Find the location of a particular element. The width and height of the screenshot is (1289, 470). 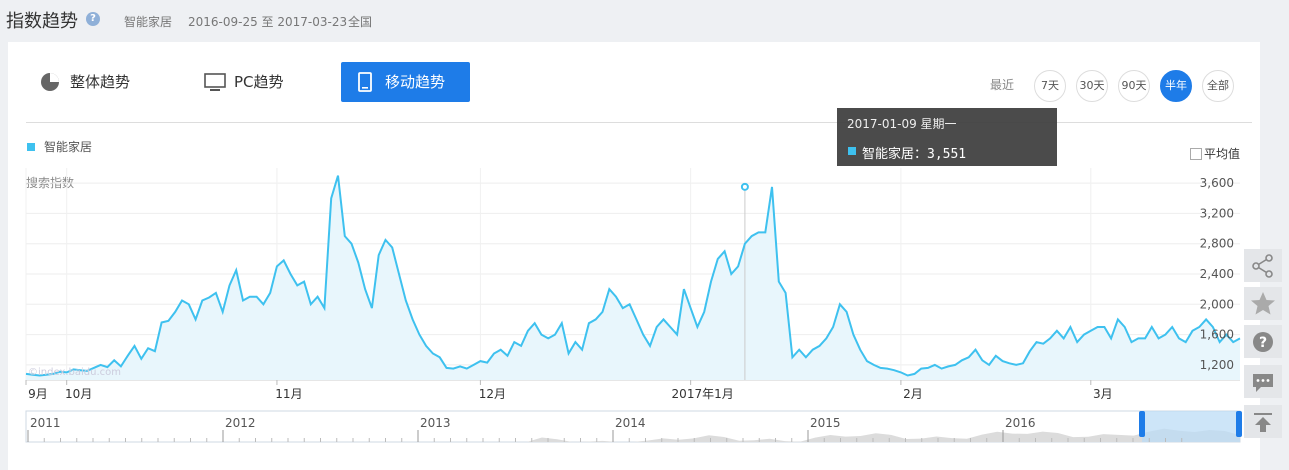

y-tick-label: 2,400 is located at coordinates (1217, 274).